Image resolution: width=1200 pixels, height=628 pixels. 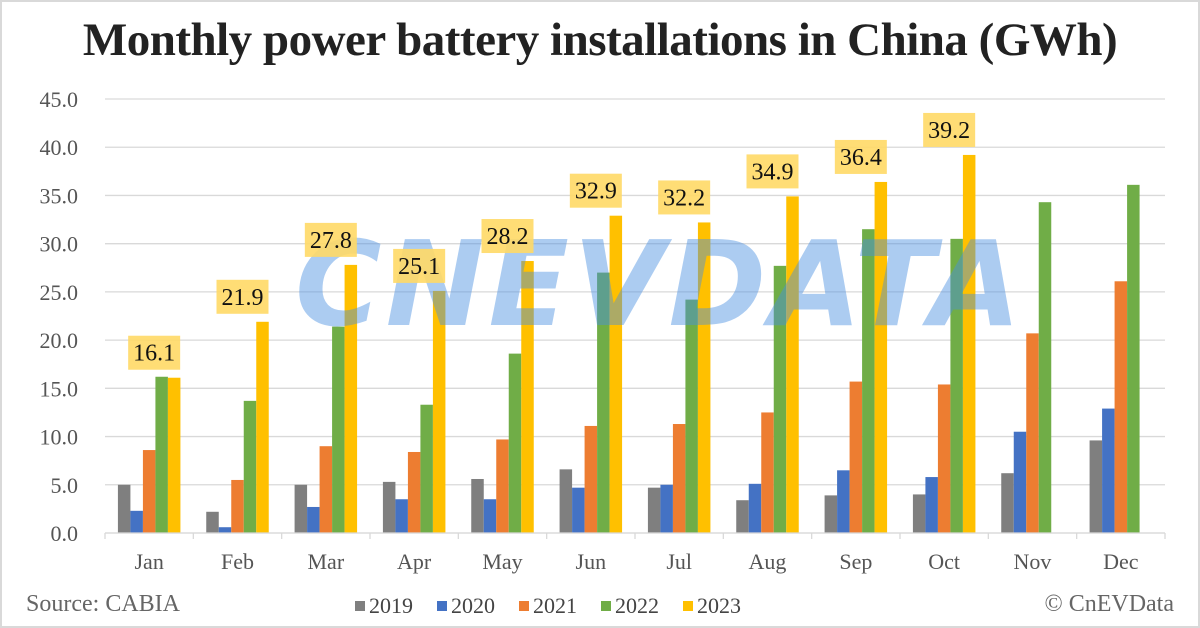 What do you see at coordinates (439, 411) in the screenshot?
I see `bar-2023-Apr` at bounding box center [439, 411].